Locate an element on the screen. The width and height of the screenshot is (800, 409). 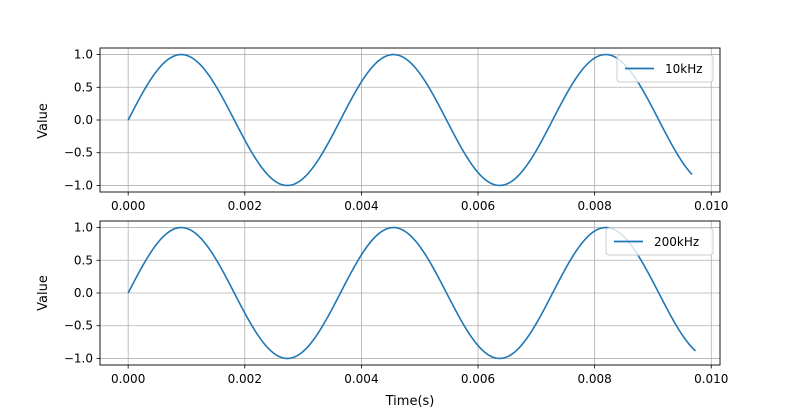
legend-label: 200kHz is located at coordinates (676, 242).